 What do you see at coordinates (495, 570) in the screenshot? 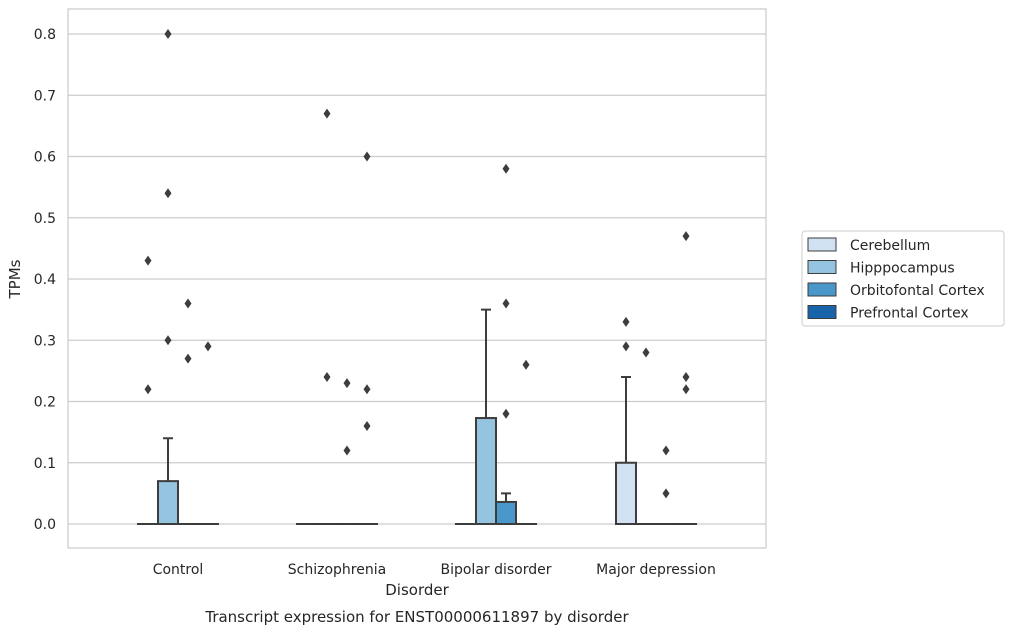
I see `x-tick-label: Bipolar disorder` at bounding box center [495, 570].